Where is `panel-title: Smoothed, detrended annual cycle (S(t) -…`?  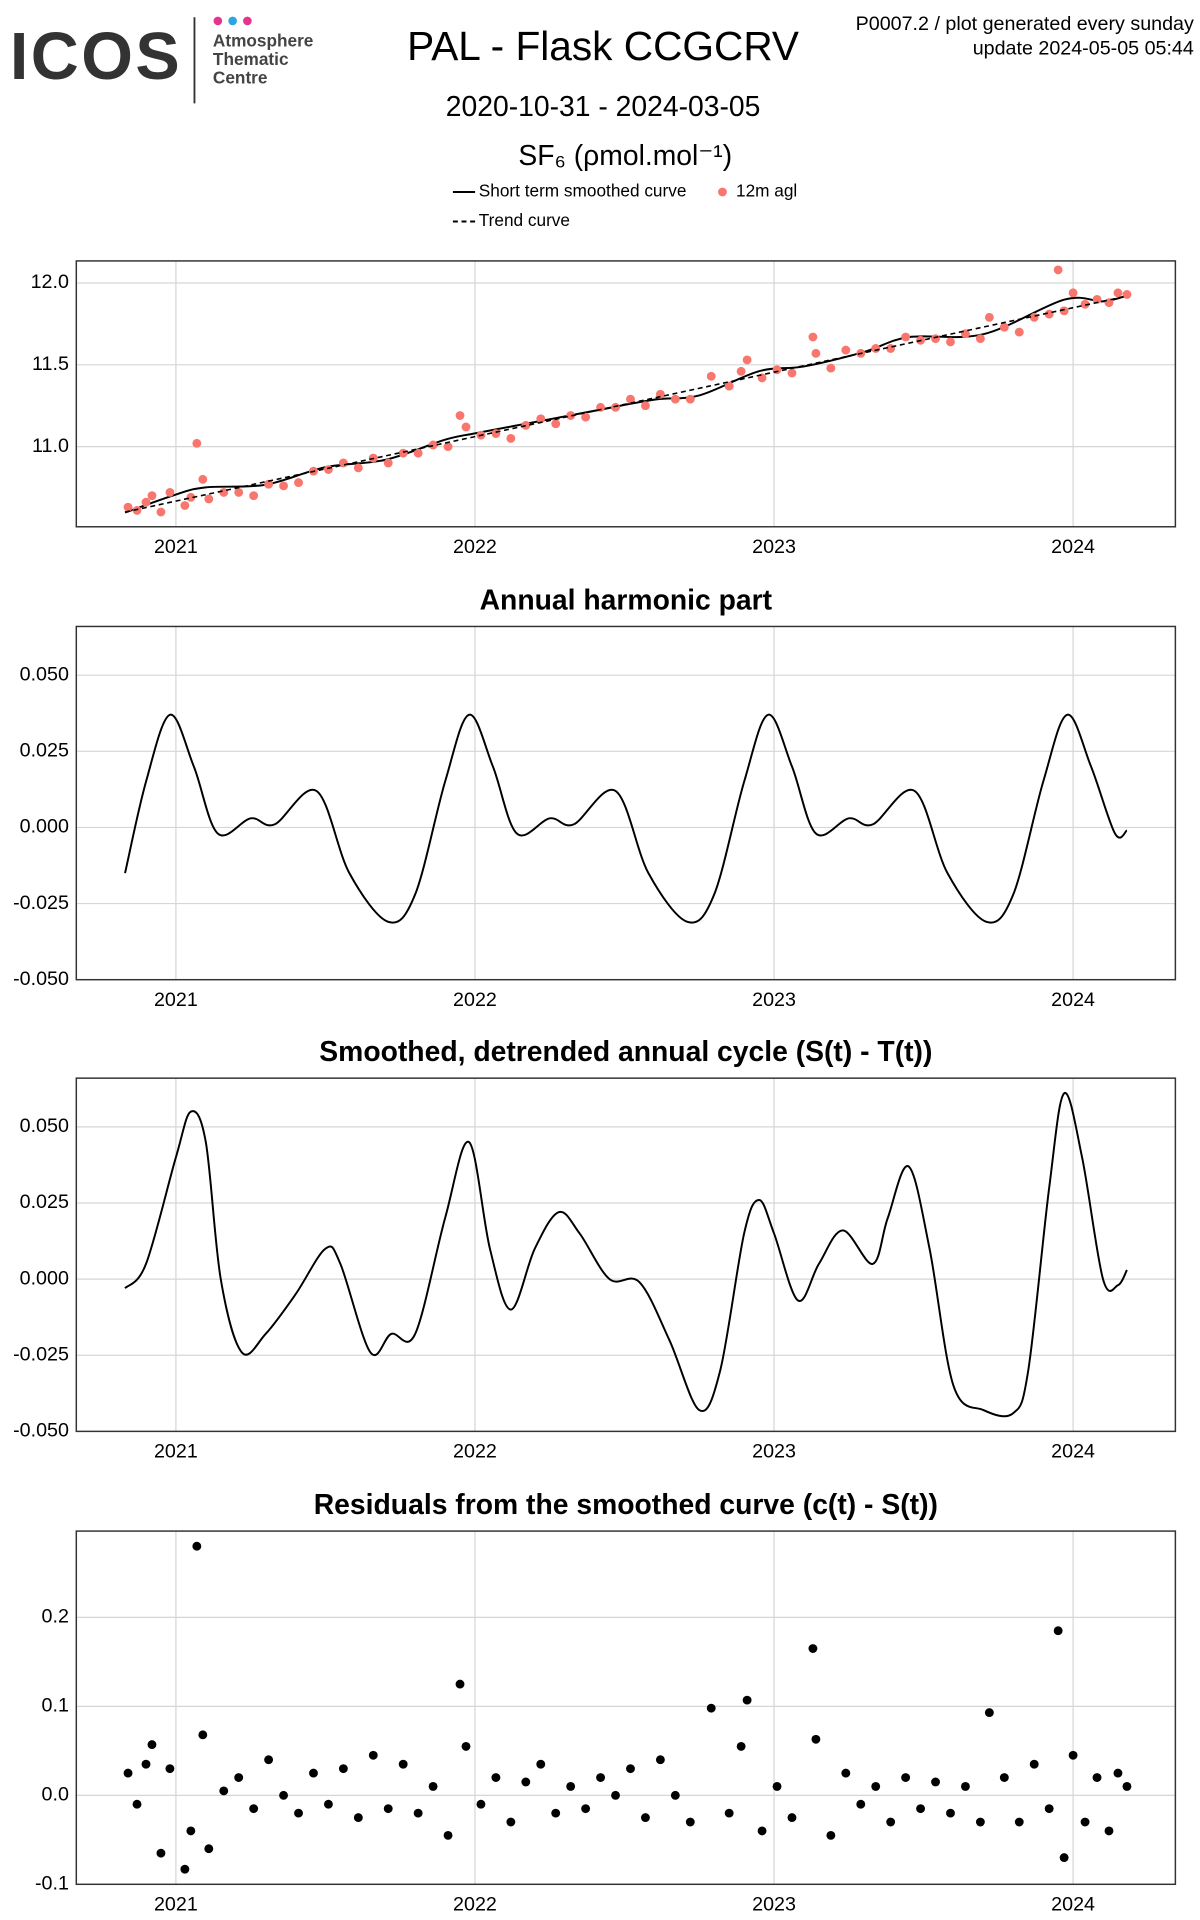 panel-title: Smoothed, detrended annual cycle (S(t) -… is located at coordinates (625, 1051).